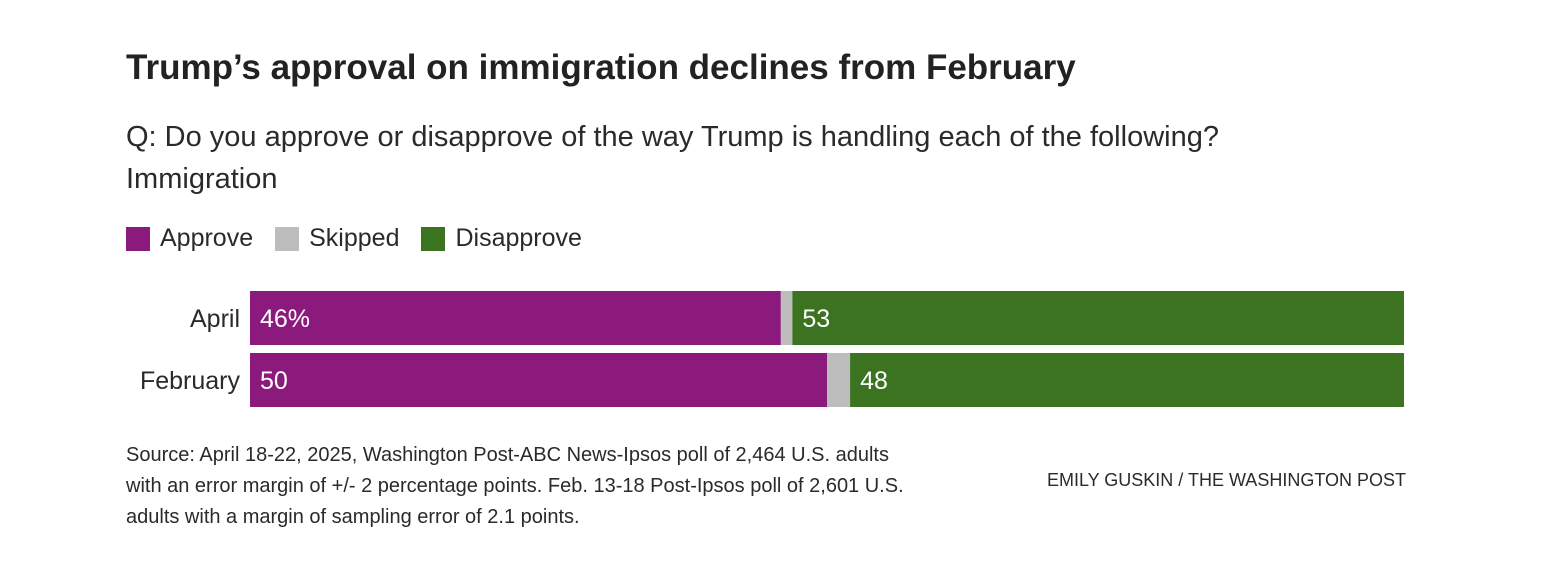 The image size is (1568, 568). I want to click on legend-item-approve: Approve, so click(189, 238).